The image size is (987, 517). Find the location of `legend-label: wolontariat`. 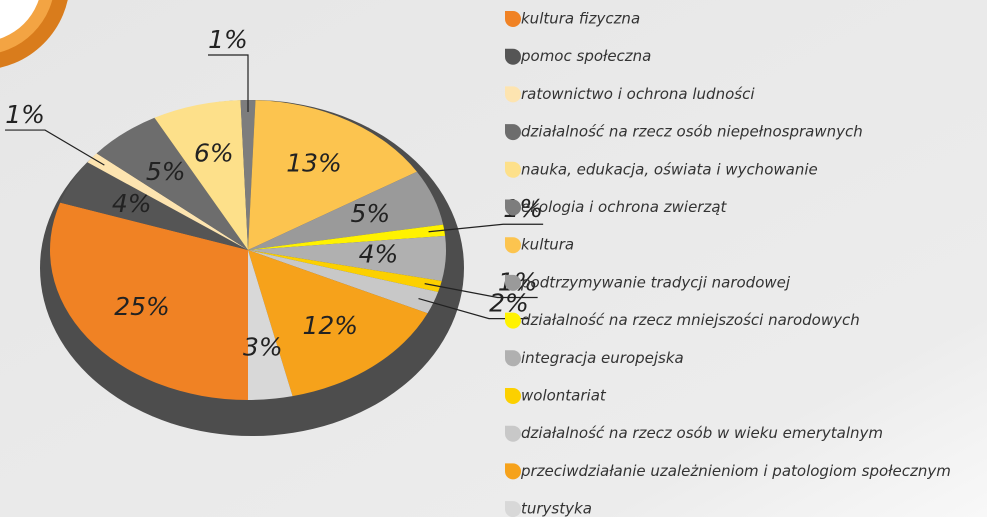

legend-label: wolontariat is located at coordinates (564, 396).